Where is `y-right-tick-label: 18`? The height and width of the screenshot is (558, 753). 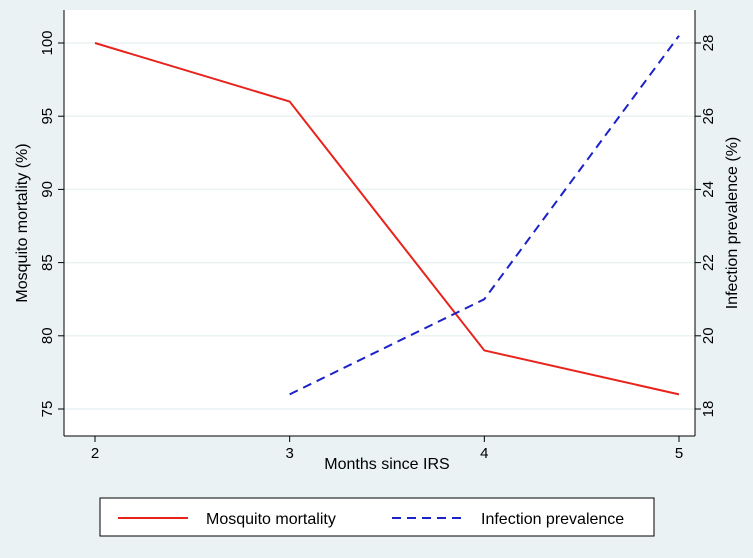 y-right-tick-label: 18 is located at coordinates (708, 409).